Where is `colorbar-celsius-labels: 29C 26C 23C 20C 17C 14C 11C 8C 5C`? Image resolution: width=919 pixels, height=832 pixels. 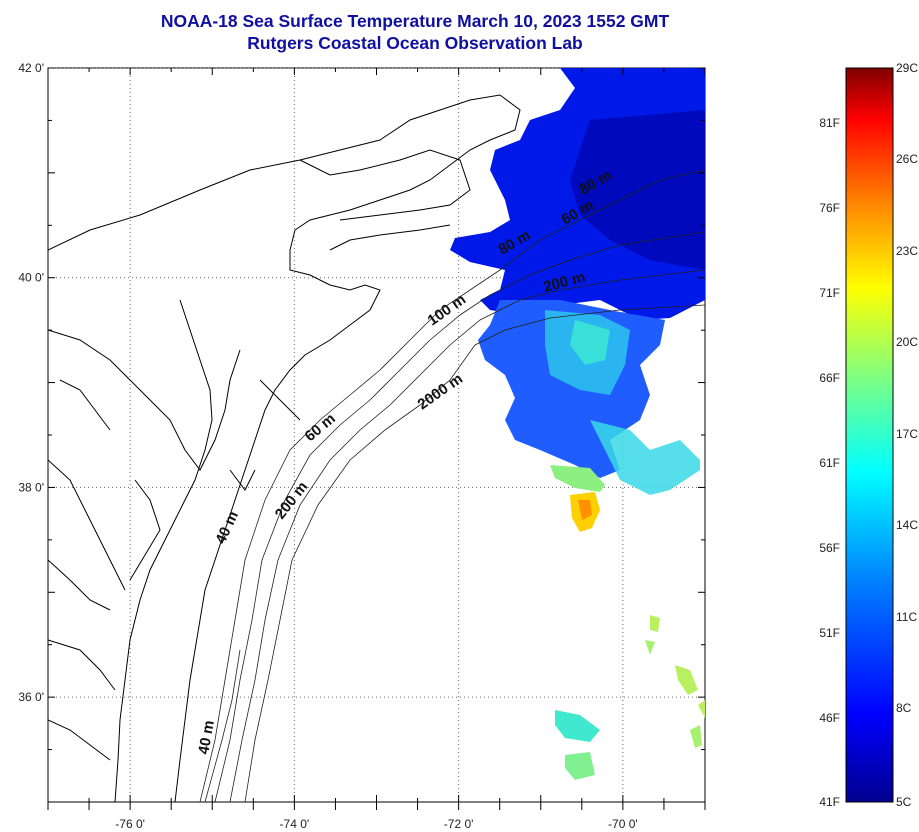 colorbar-celsius-labels: 29C 26C 23C 20C 17C 14C 11C 8C 5C is located at coordinates (907, 435).